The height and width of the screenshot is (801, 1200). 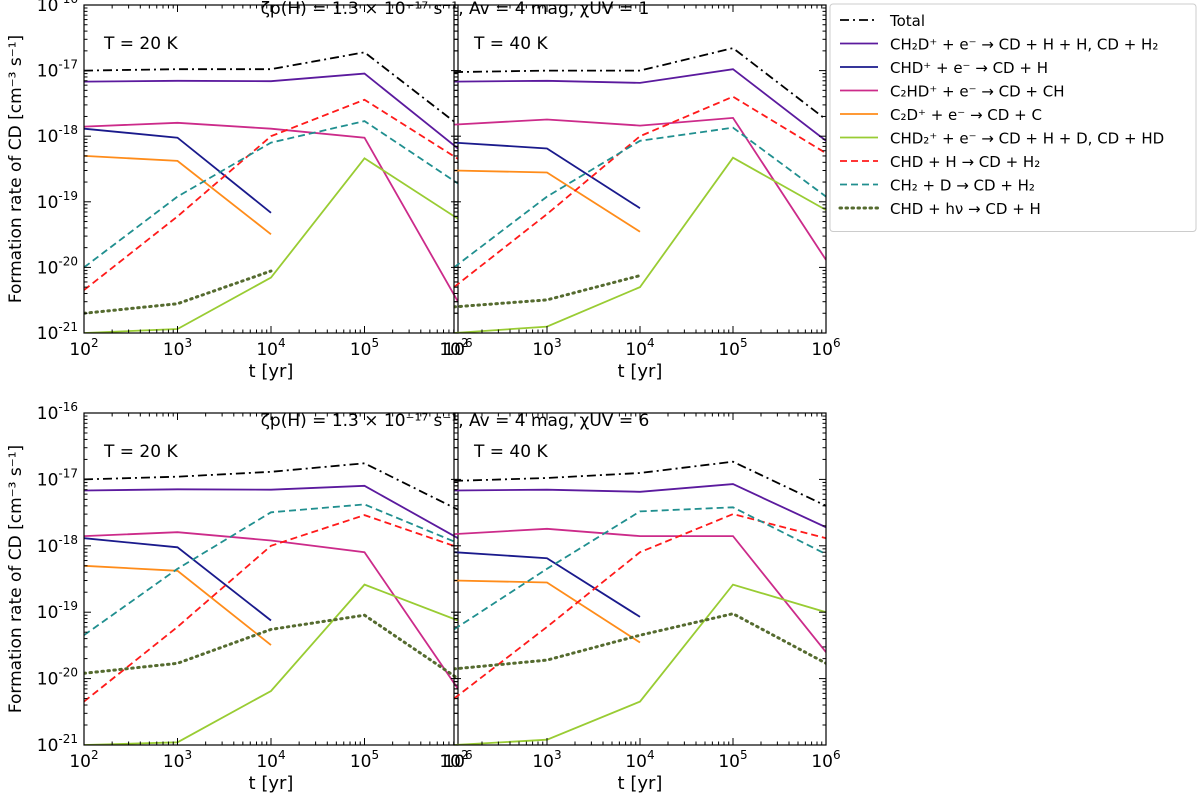 What do you see at coordinates (969, 68) in the screenshot?
I see `legend-label-chd: CHD⁺ + e⁻ → CD + H` at bounding box center [969, 68].